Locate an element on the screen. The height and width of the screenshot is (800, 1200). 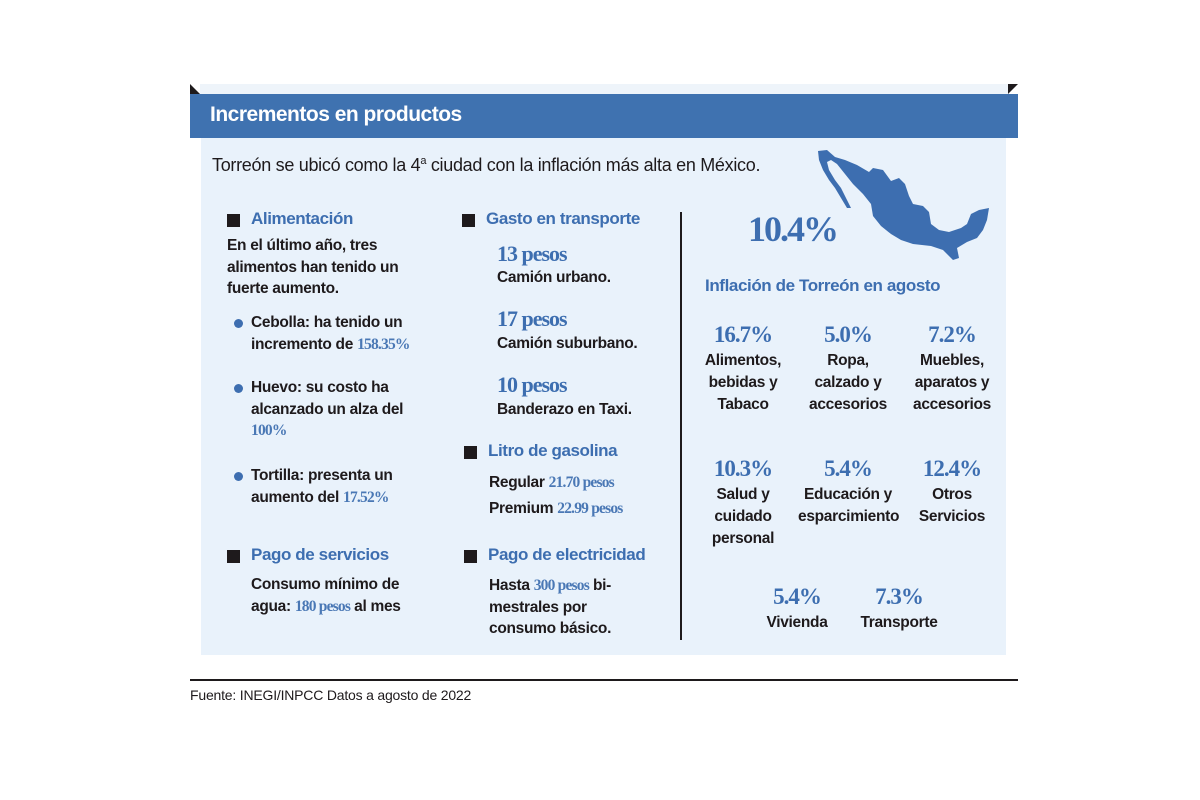
gasolina-value: 21.70 pesos is located at coordinates (581, 482).